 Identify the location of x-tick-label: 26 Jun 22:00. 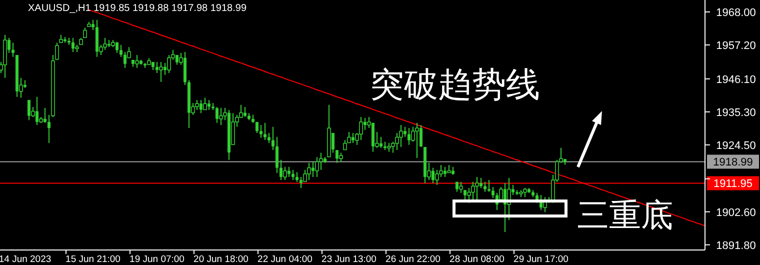
(413, 259).